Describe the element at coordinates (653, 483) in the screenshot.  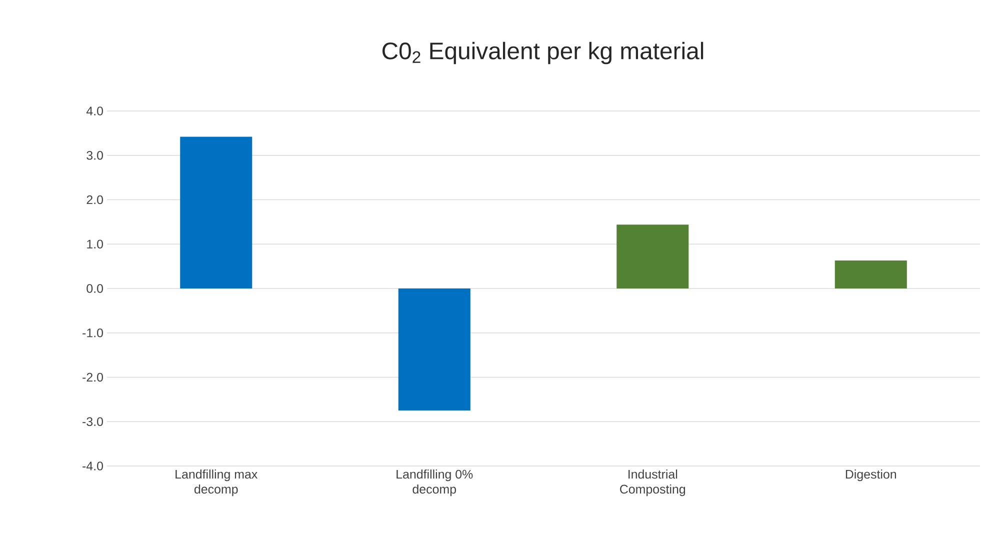
I see `x-tick-label: Industrial Composting` at that location.